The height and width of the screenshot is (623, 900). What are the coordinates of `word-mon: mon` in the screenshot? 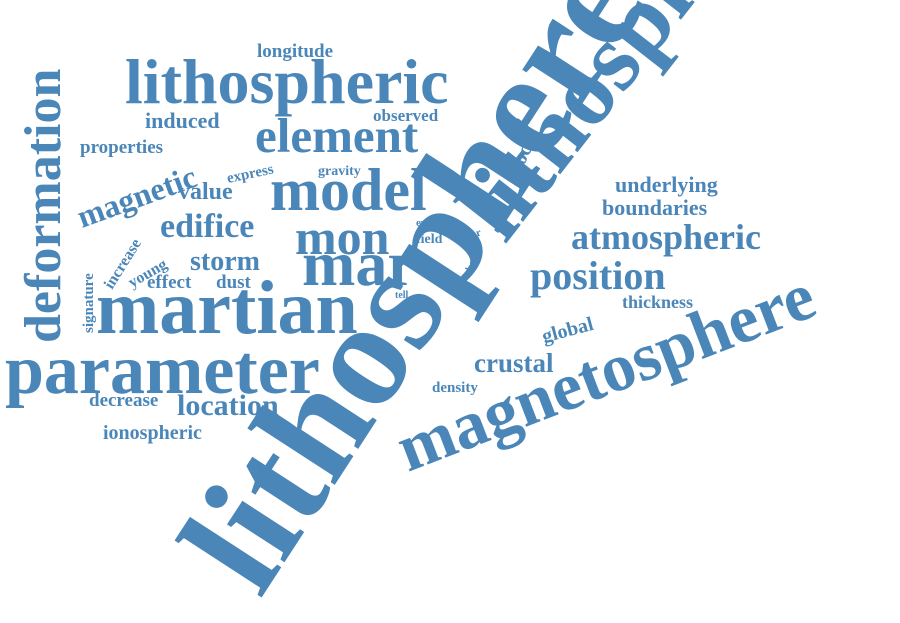 It's located at (342, 237).